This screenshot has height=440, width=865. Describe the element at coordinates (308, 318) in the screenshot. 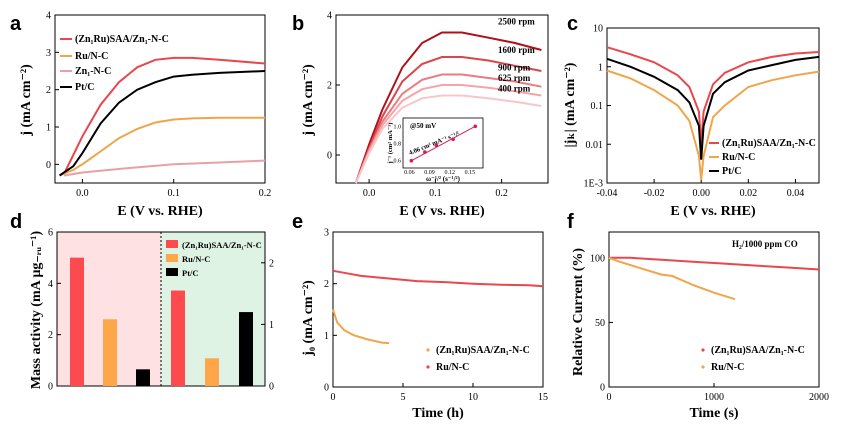

I see `y-axis-label: j₀ (mA cm⁻²)` at that location.